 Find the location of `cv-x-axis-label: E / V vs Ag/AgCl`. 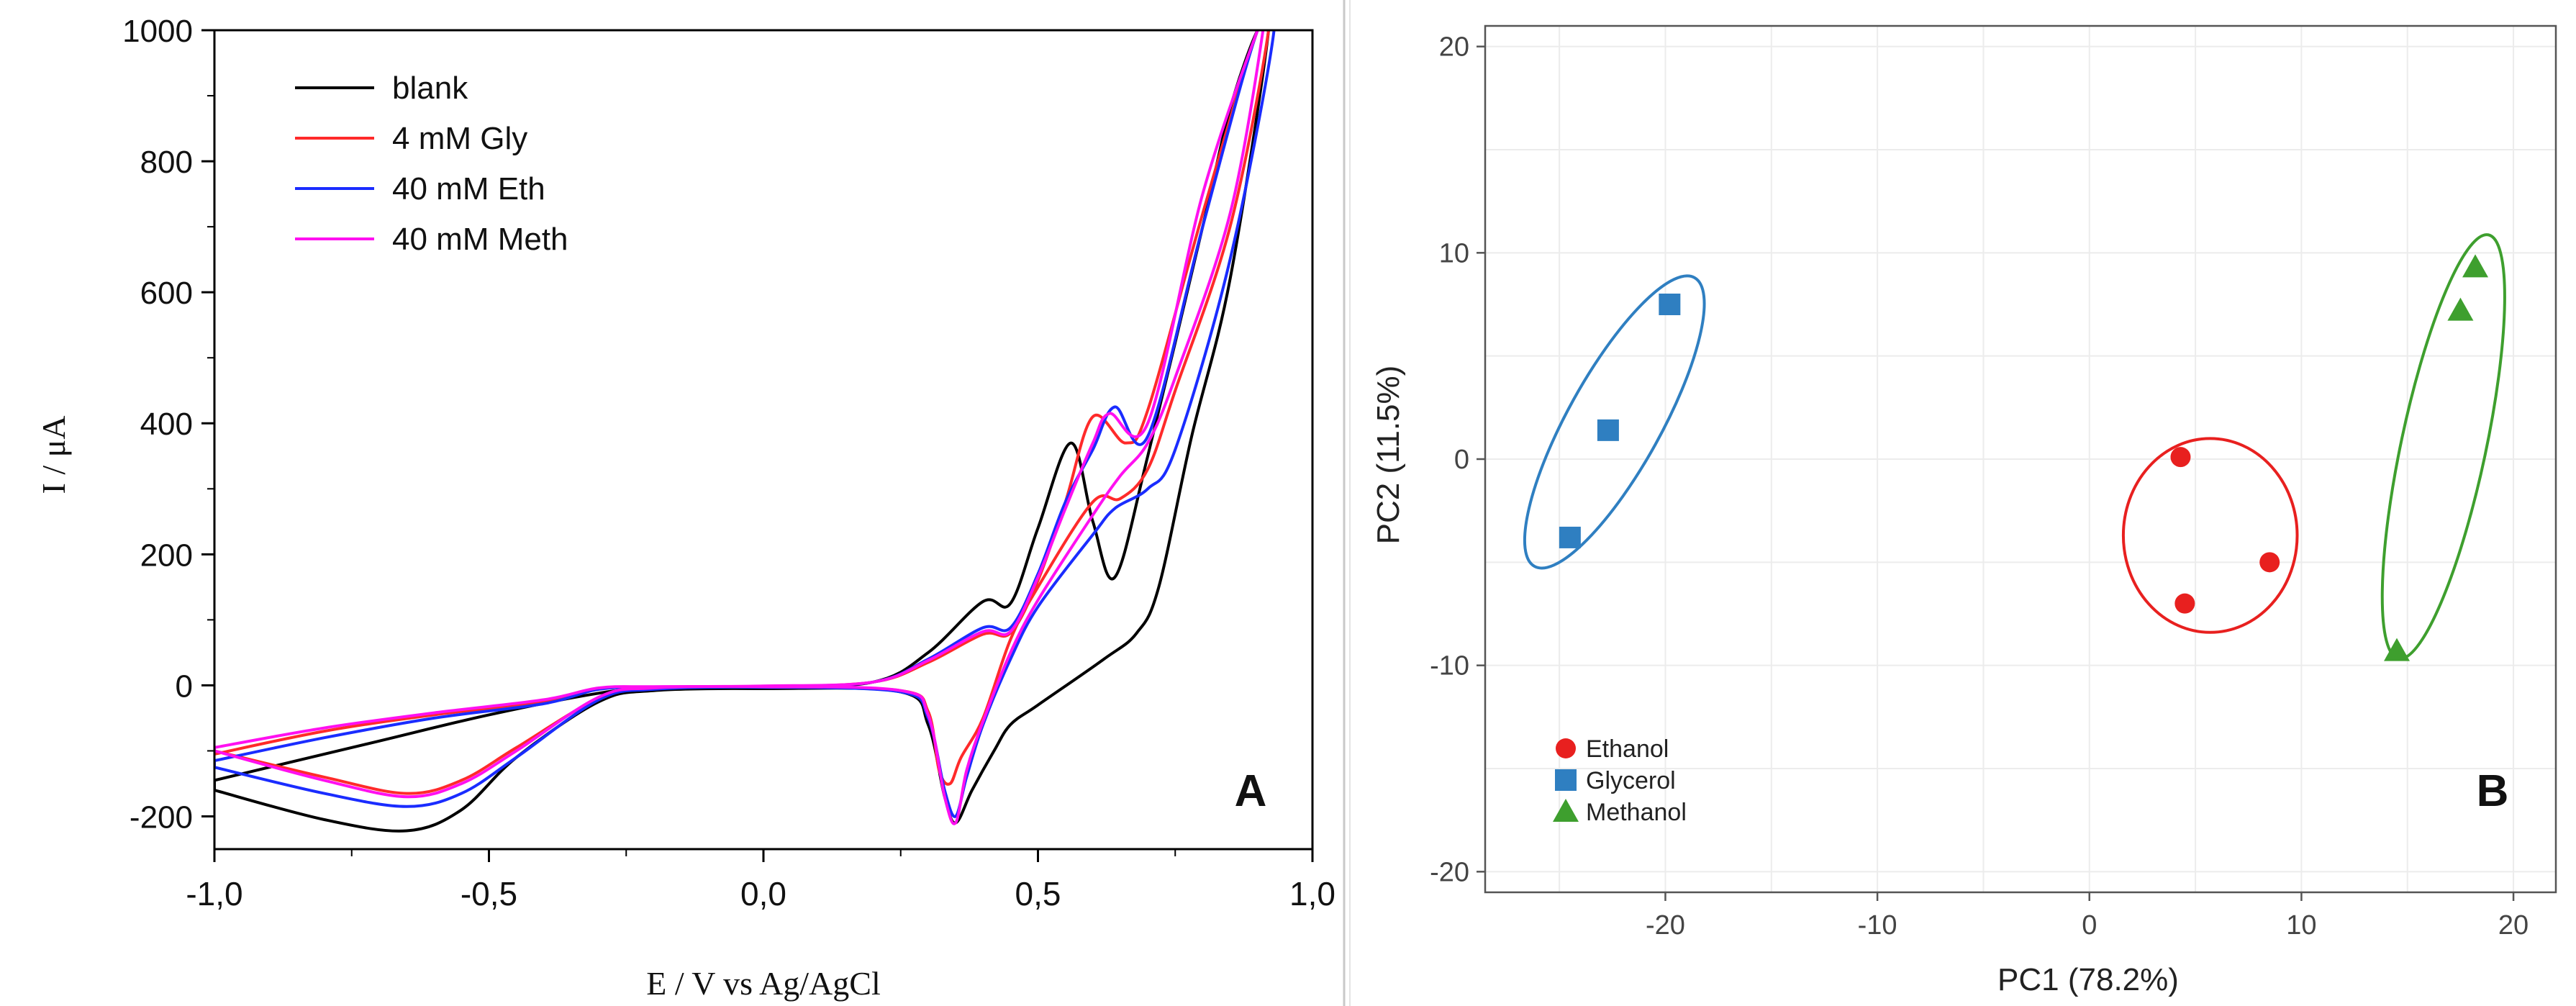

cv-x-axis-label: E / V vs Ag/AgCl is located at coordinates (763, 983).